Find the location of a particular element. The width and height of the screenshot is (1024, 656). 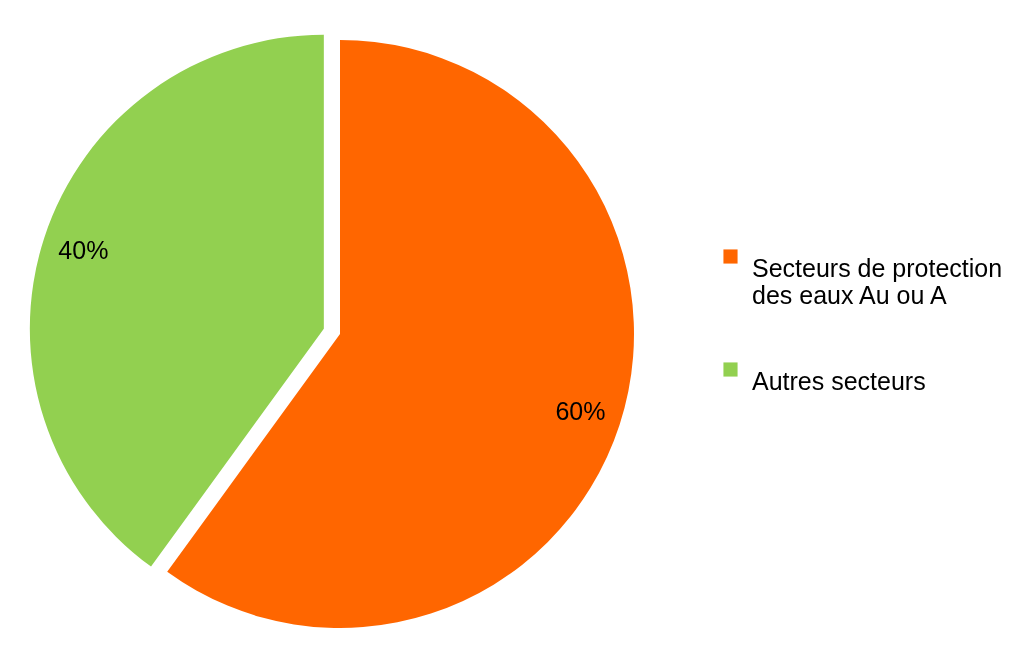

legend-label: Autres secteurs is located at coordinates (839, 380).